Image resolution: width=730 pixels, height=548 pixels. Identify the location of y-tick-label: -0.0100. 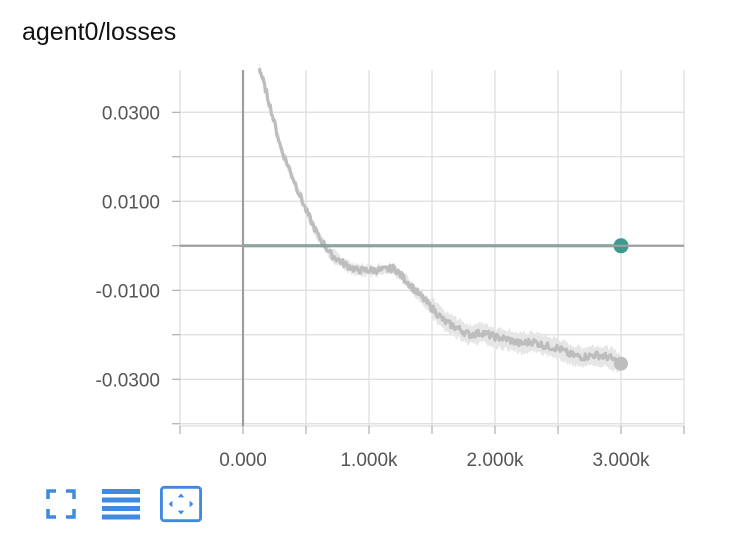
(128, 291).